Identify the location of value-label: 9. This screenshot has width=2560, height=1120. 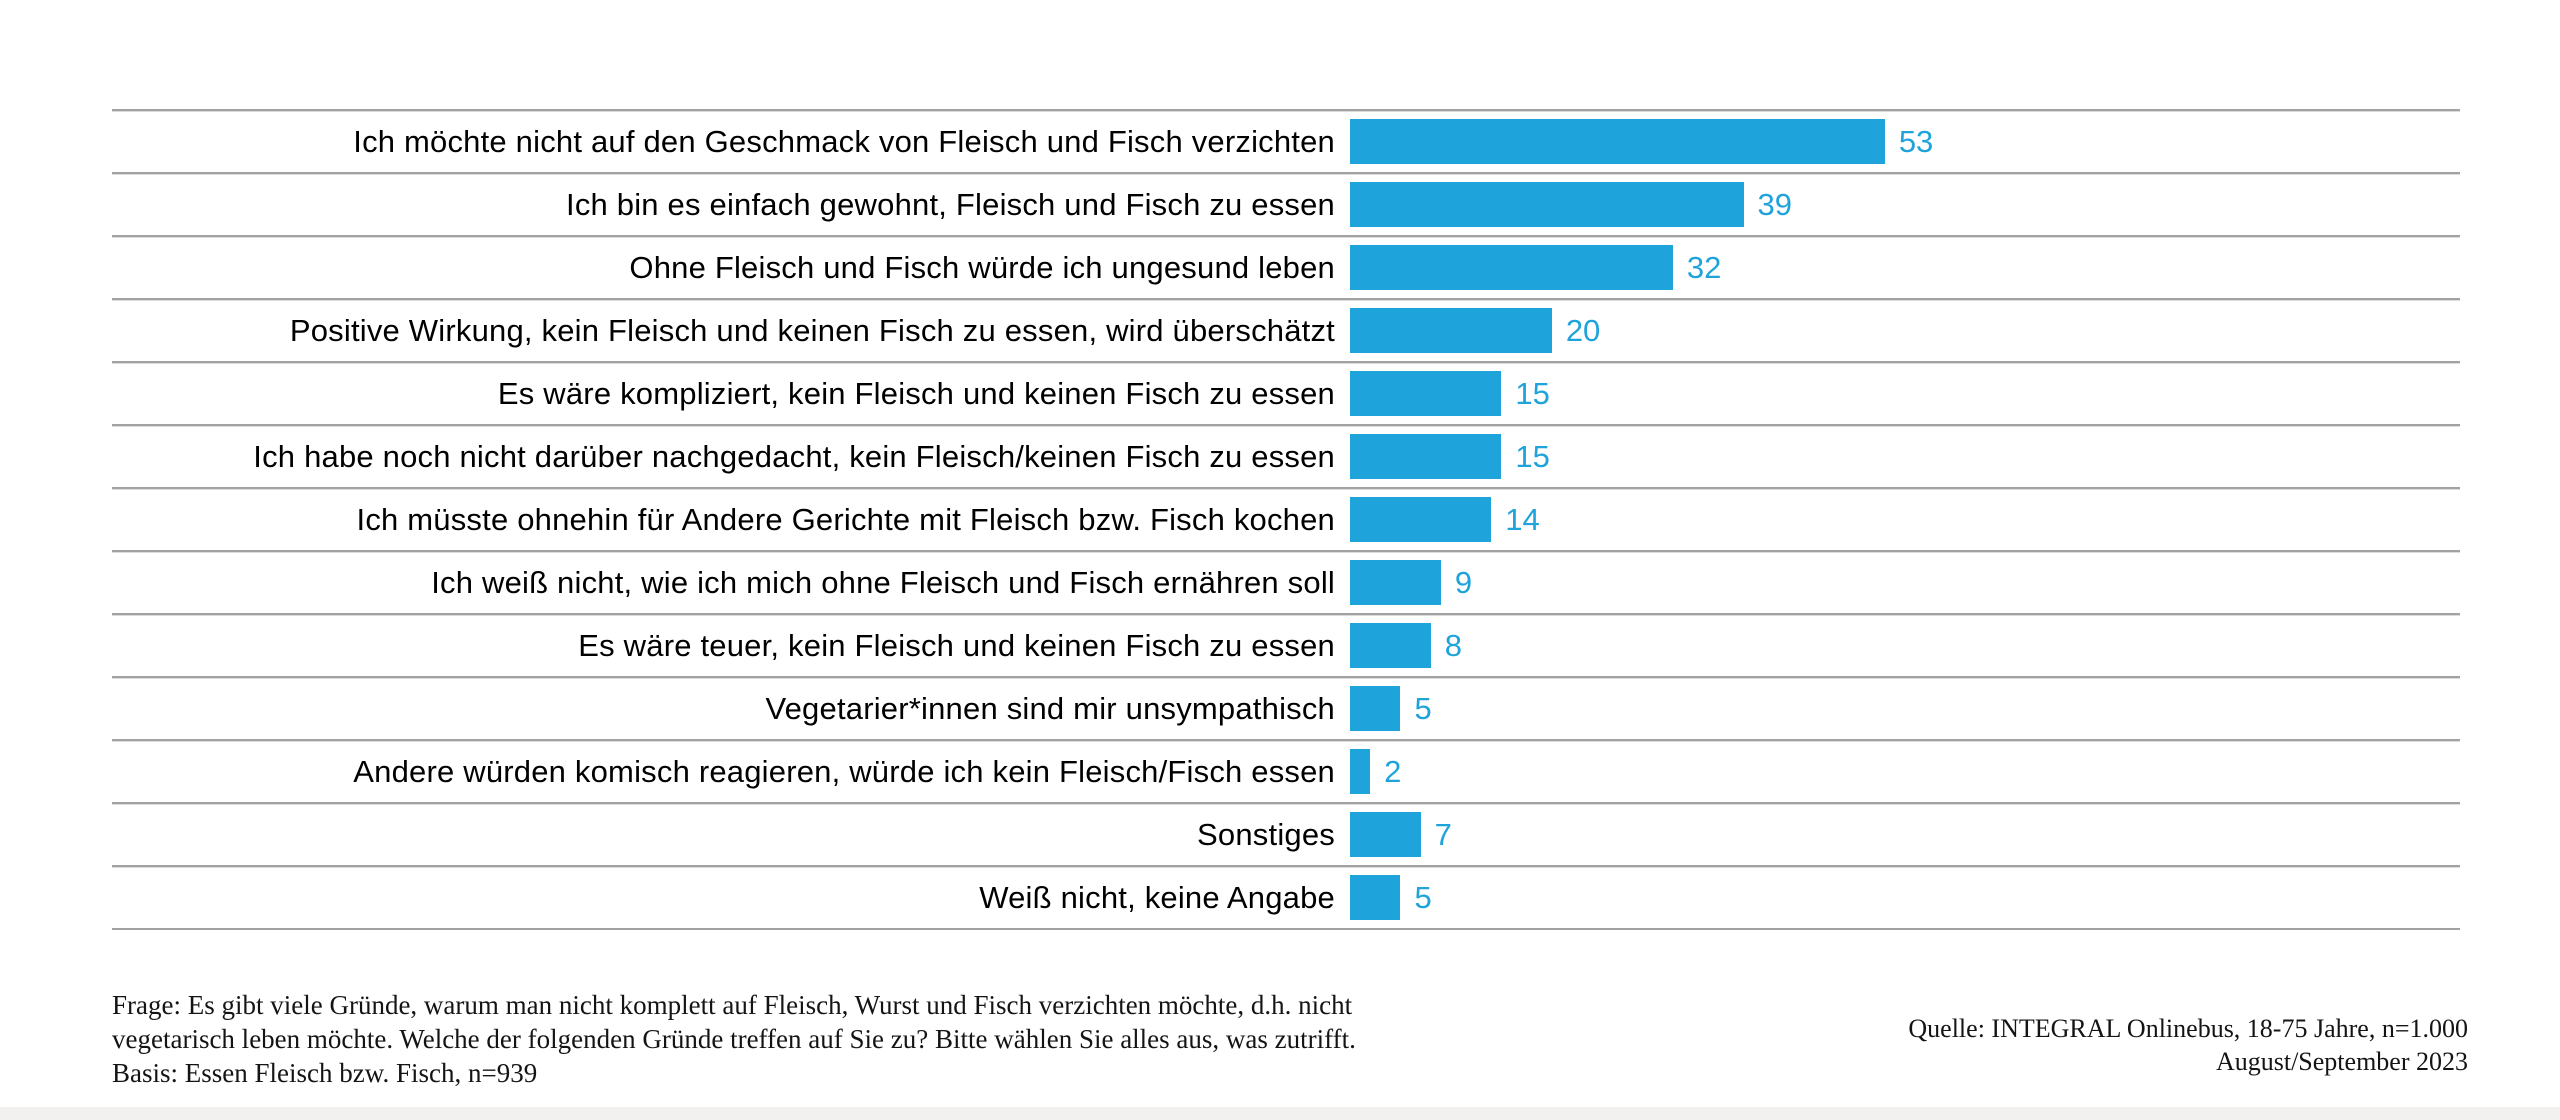
(1463, 582).